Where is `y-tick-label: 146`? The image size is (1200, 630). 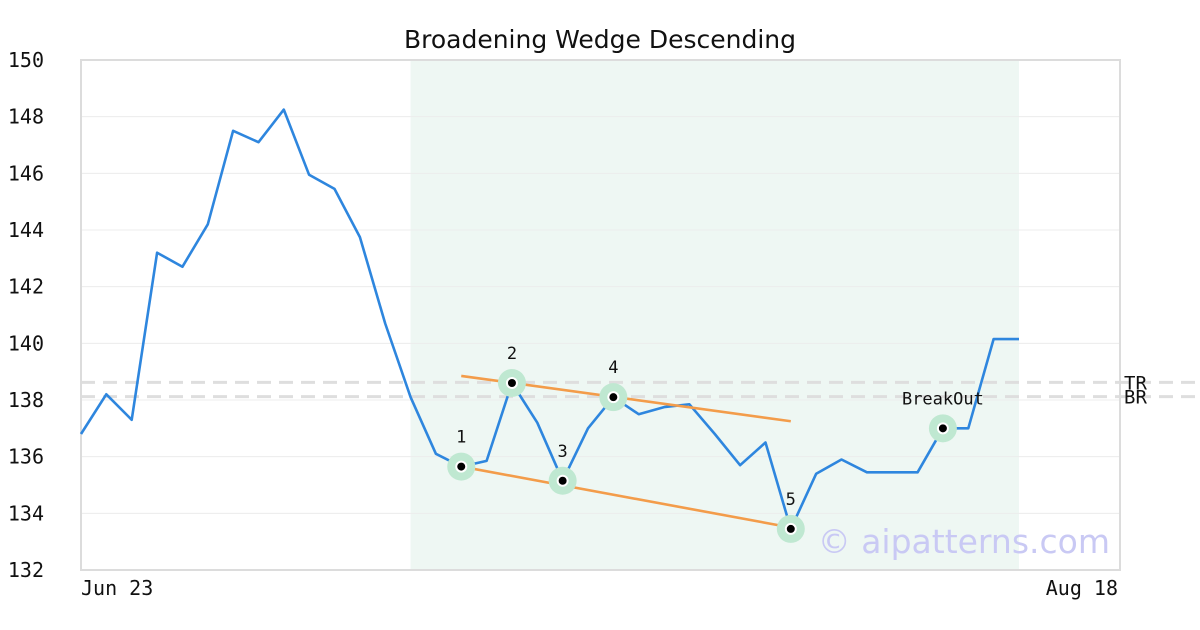 y-tick-label: 146 is located at coordinates (26, 173).